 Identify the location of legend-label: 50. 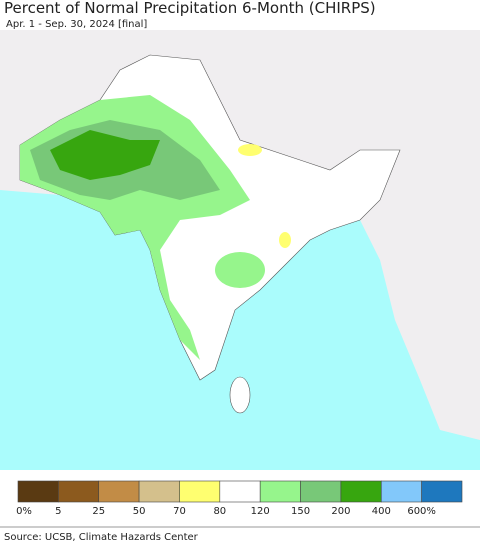
(139, 511).